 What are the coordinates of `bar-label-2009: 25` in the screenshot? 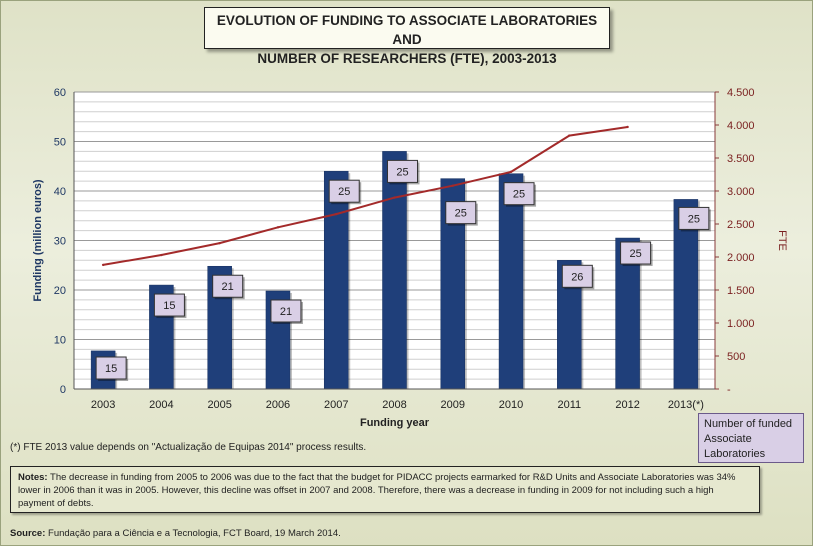 It's located at (461, 214).